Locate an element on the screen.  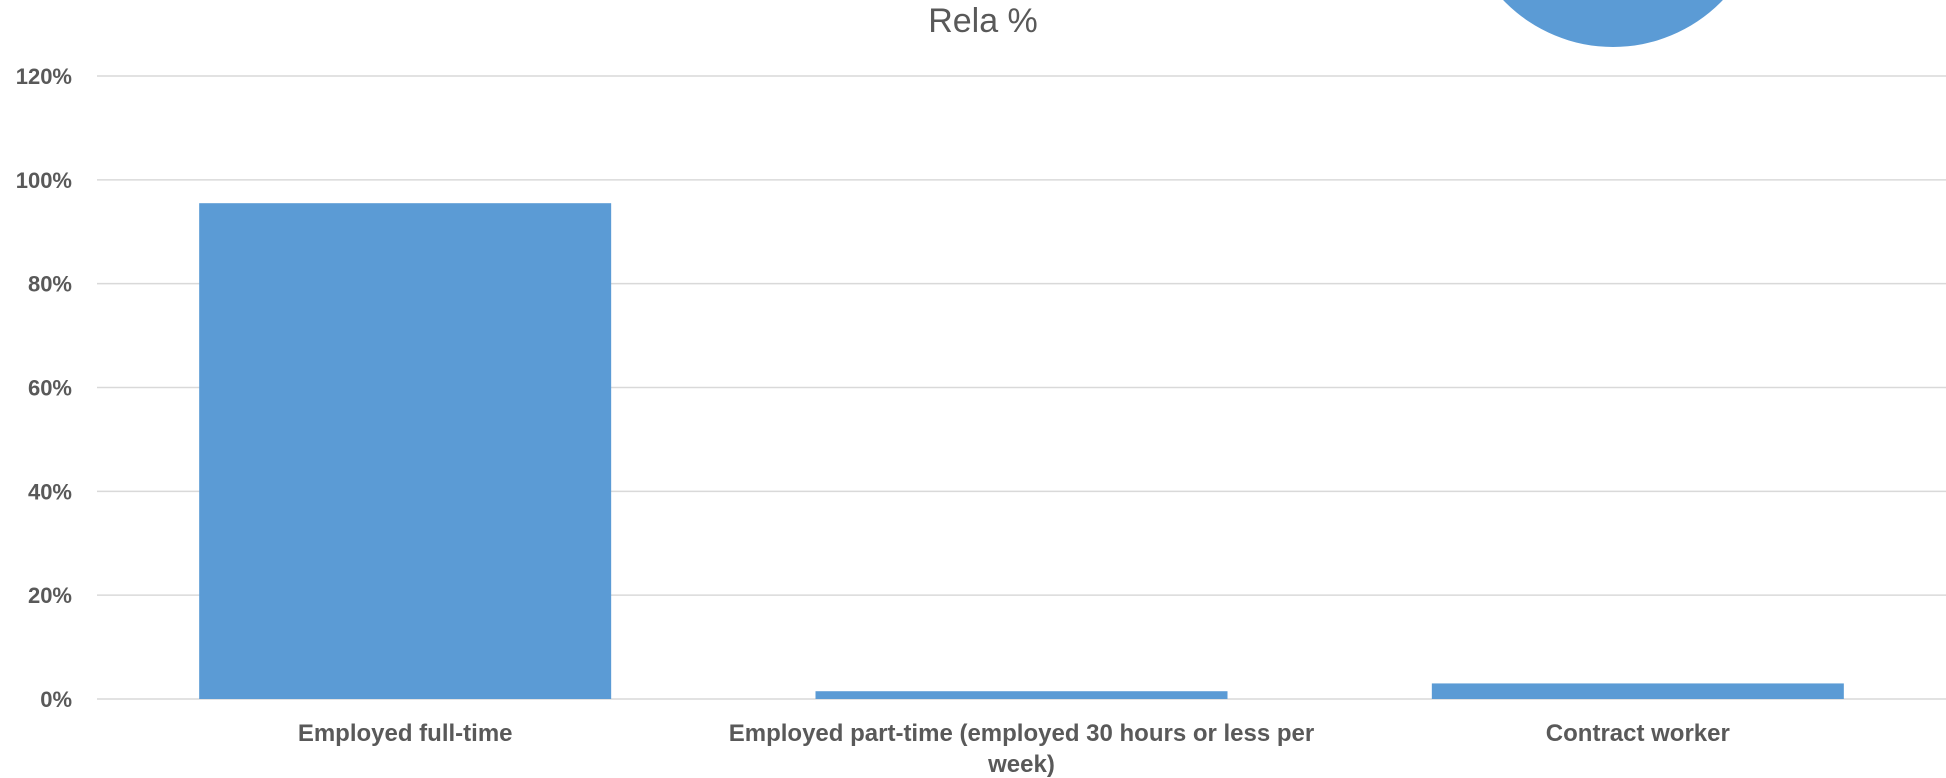
y-tick-label: 120% is located at coordinates (44, 76).